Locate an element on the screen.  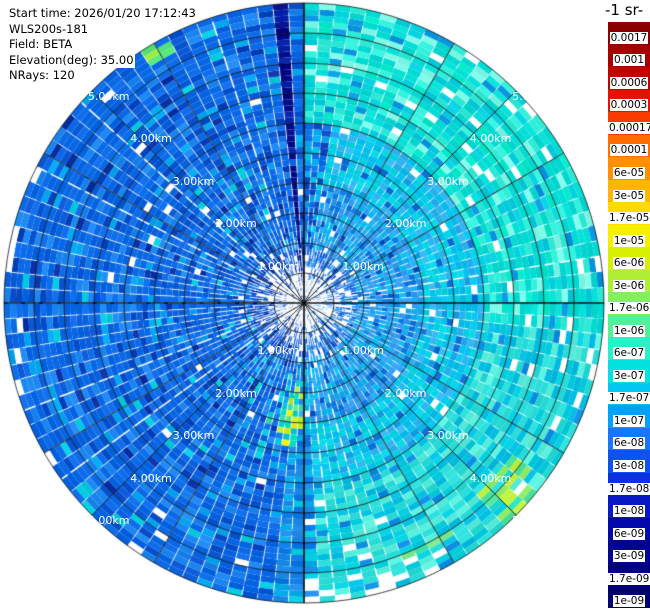
colorbar is located at coordinates (629, 315).